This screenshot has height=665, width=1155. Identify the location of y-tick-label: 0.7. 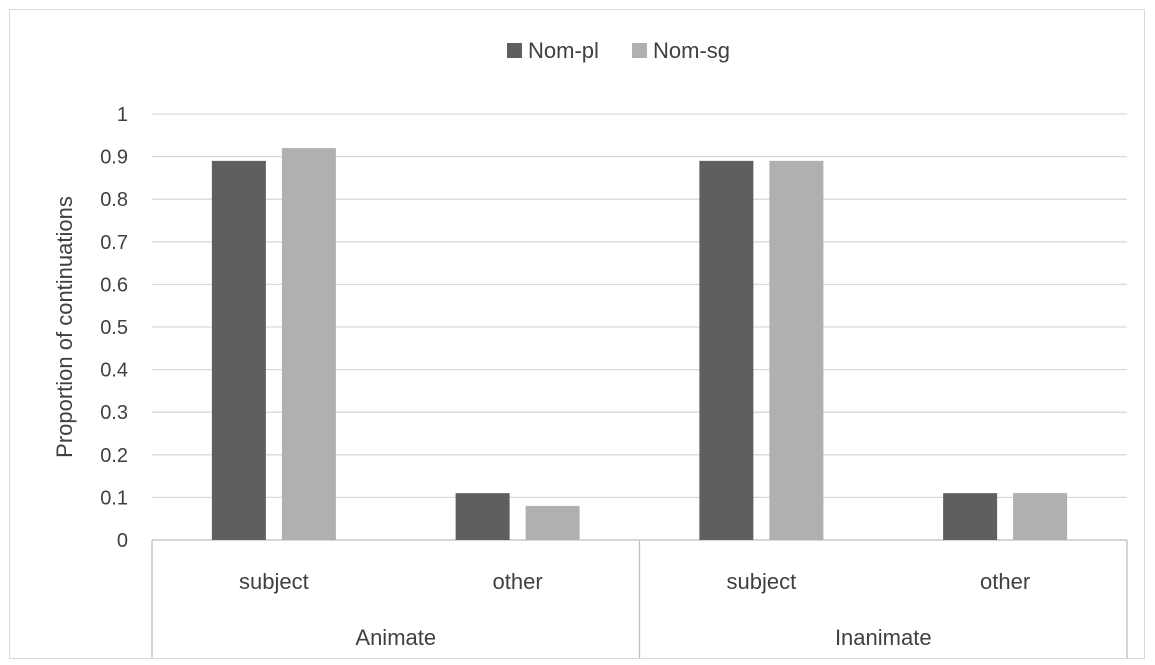
(114, 243).